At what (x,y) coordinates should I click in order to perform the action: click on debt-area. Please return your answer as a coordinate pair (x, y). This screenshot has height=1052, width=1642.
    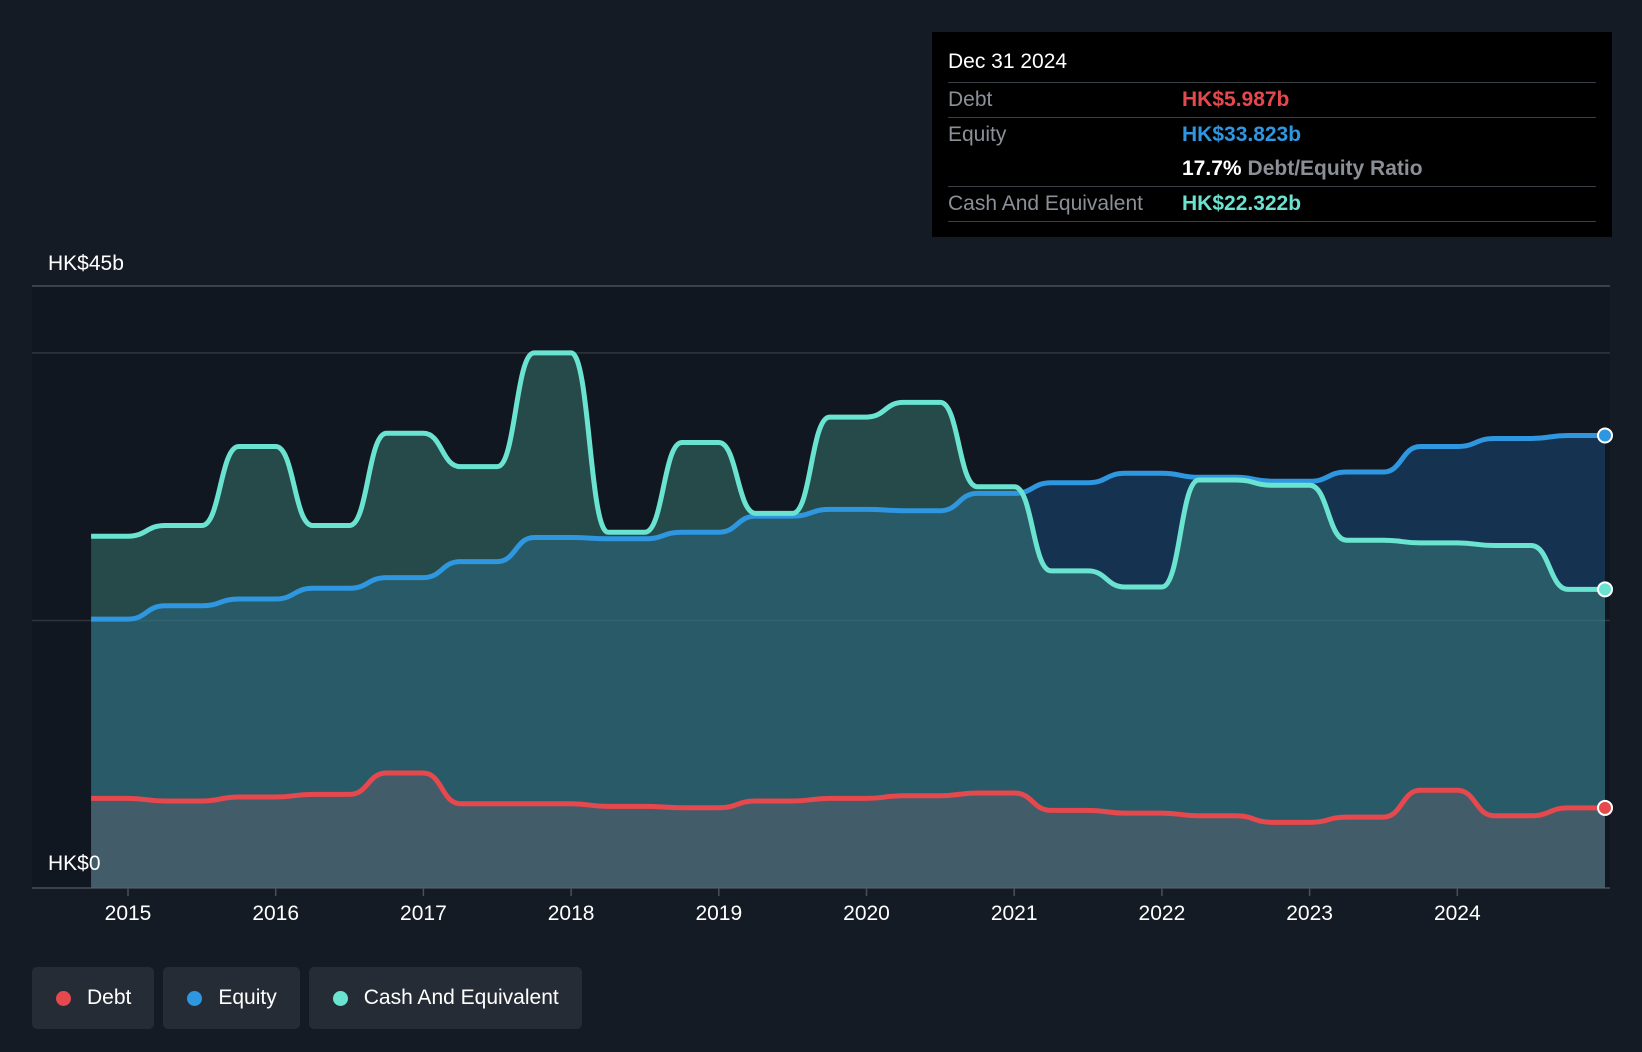
    Looking at the image, I should click on (848, 830).